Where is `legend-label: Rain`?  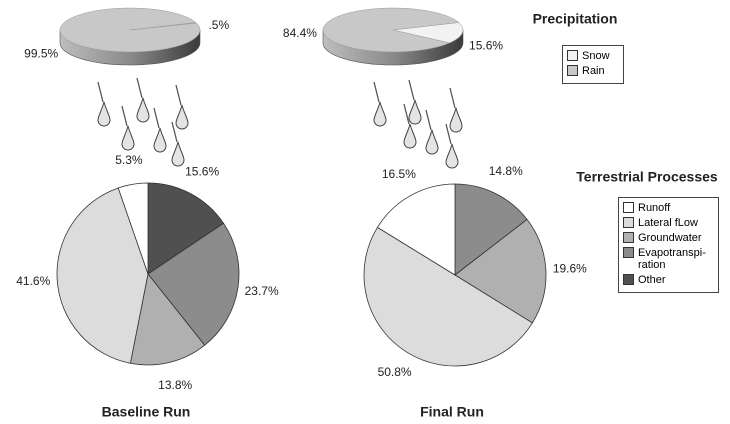 legend-label: Rain is located at coordinates (593, 71).